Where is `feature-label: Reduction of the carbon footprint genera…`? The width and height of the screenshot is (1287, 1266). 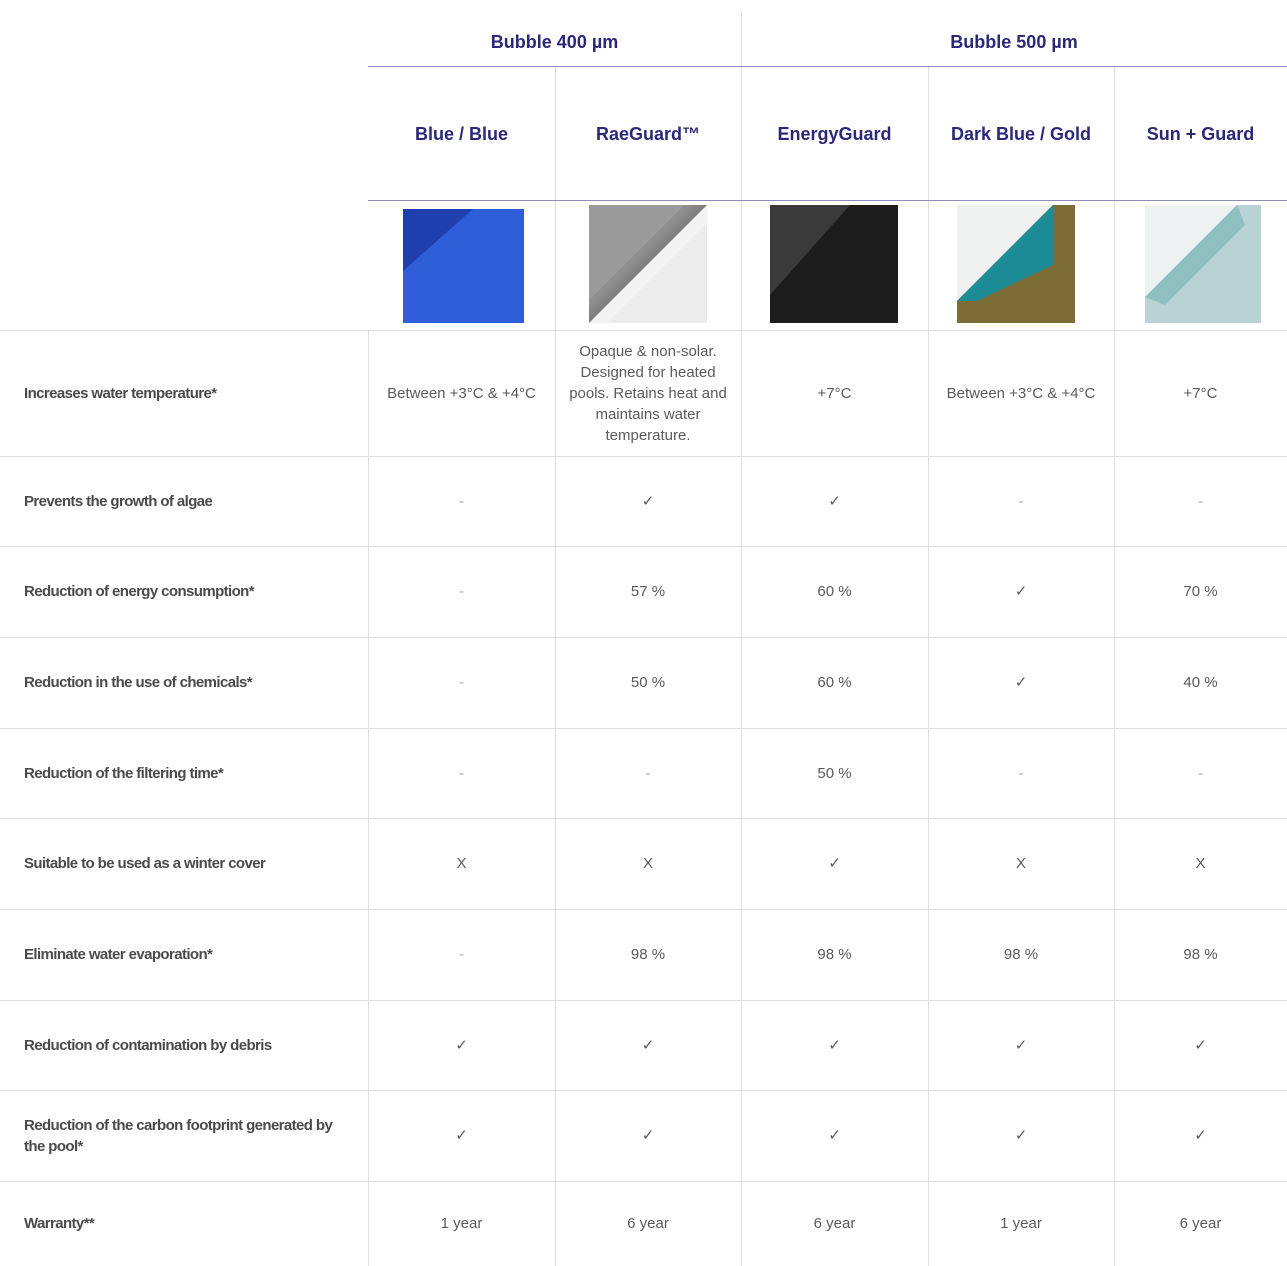
feature-label: Reduction of the carbon footprint genera… is located at coordinates (178, 1135).